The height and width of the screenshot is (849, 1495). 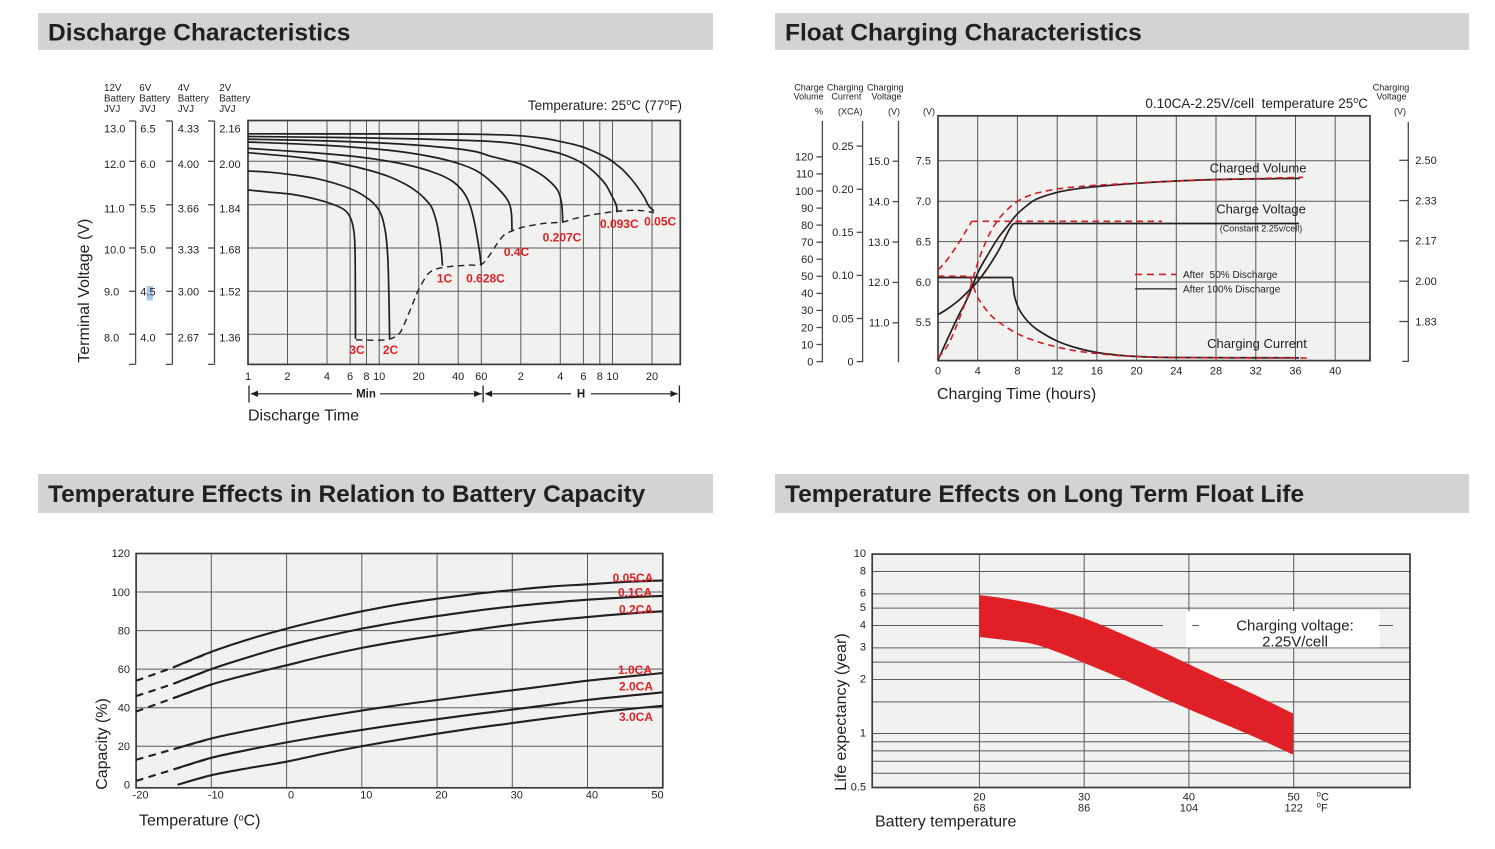 What do you see at coordinates (1294, 798) in the screenshot?
I see `svg-text: 50` at bounding box center [1294, 798].